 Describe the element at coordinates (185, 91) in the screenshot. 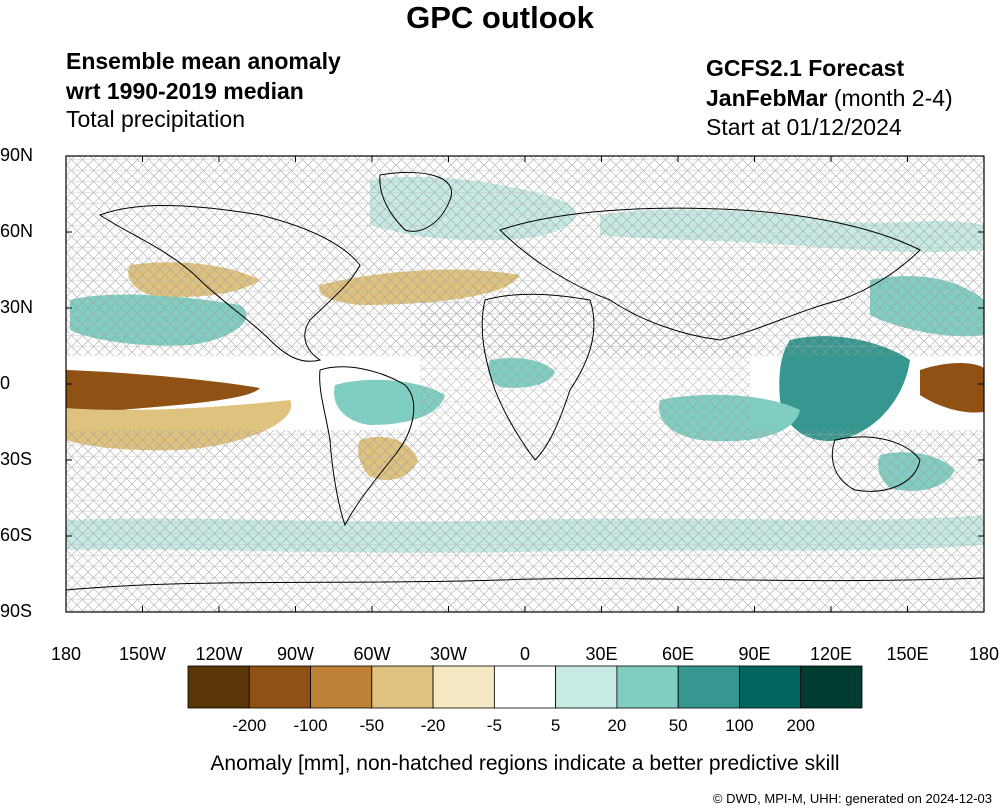

I see `header-left-line2: wrt 1990-2019 median` at that location.